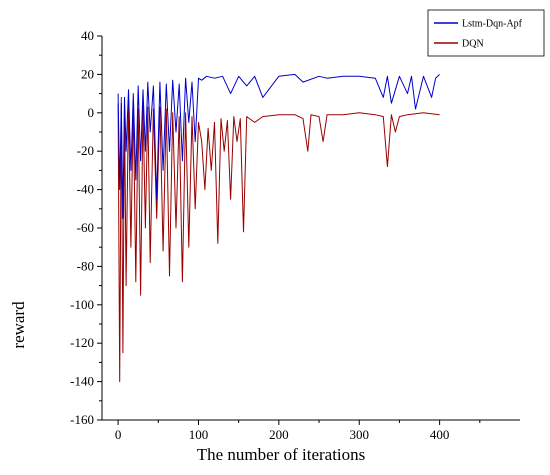 The height and width of the screenshot is (475, 550). I want to click on y-tick-label: -80, so click(85, 265).